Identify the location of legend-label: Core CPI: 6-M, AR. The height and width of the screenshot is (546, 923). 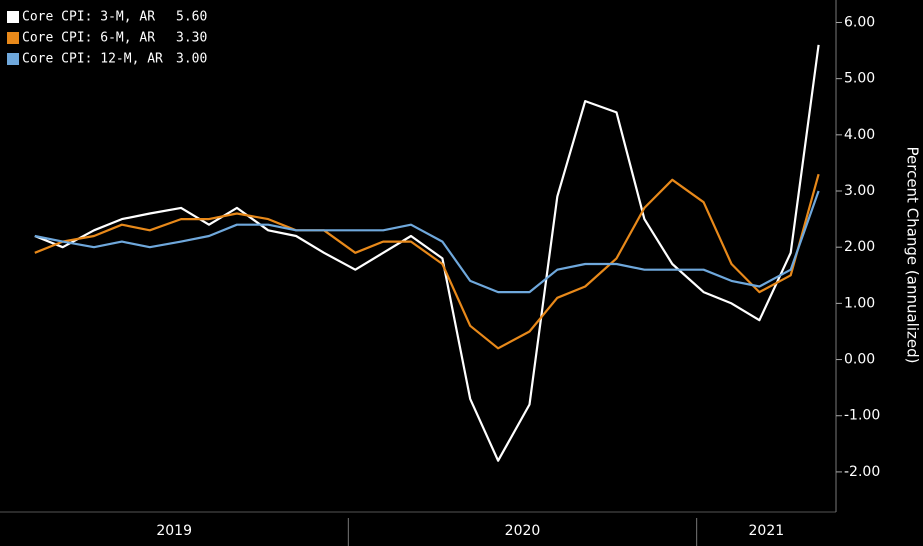
(88, 38).